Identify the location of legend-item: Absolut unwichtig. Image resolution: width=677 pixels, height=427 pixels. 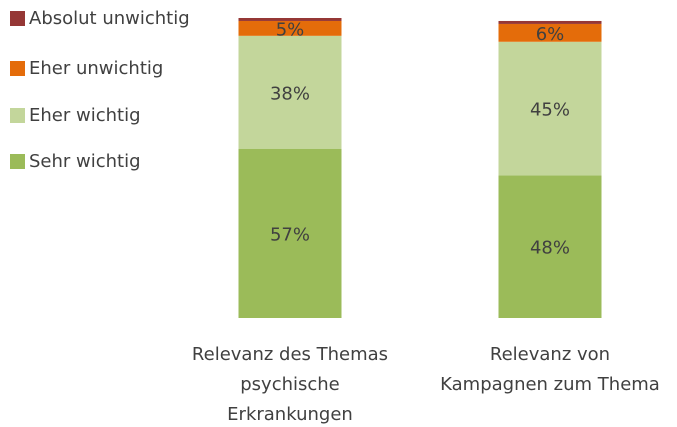
(100, 18).